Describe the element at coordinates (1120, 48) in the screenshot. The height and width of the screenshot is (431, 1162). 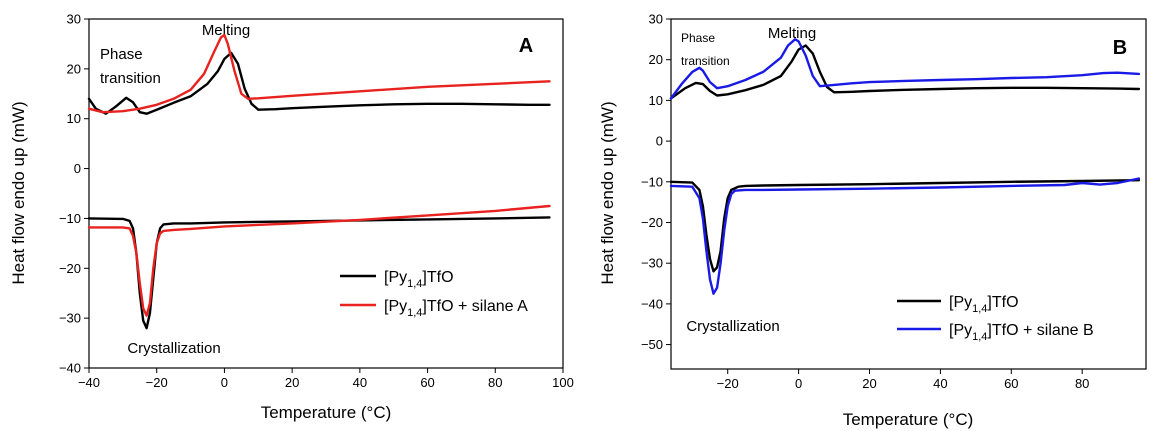
I see `panel-label: B` at that location.